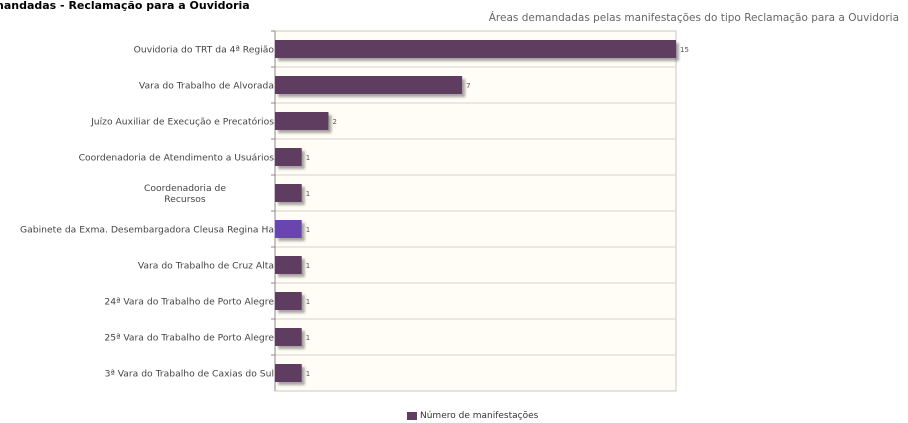 The height and width of the screenshot is (423, 908). I want to click on data-label: 15, so click(684, 50).